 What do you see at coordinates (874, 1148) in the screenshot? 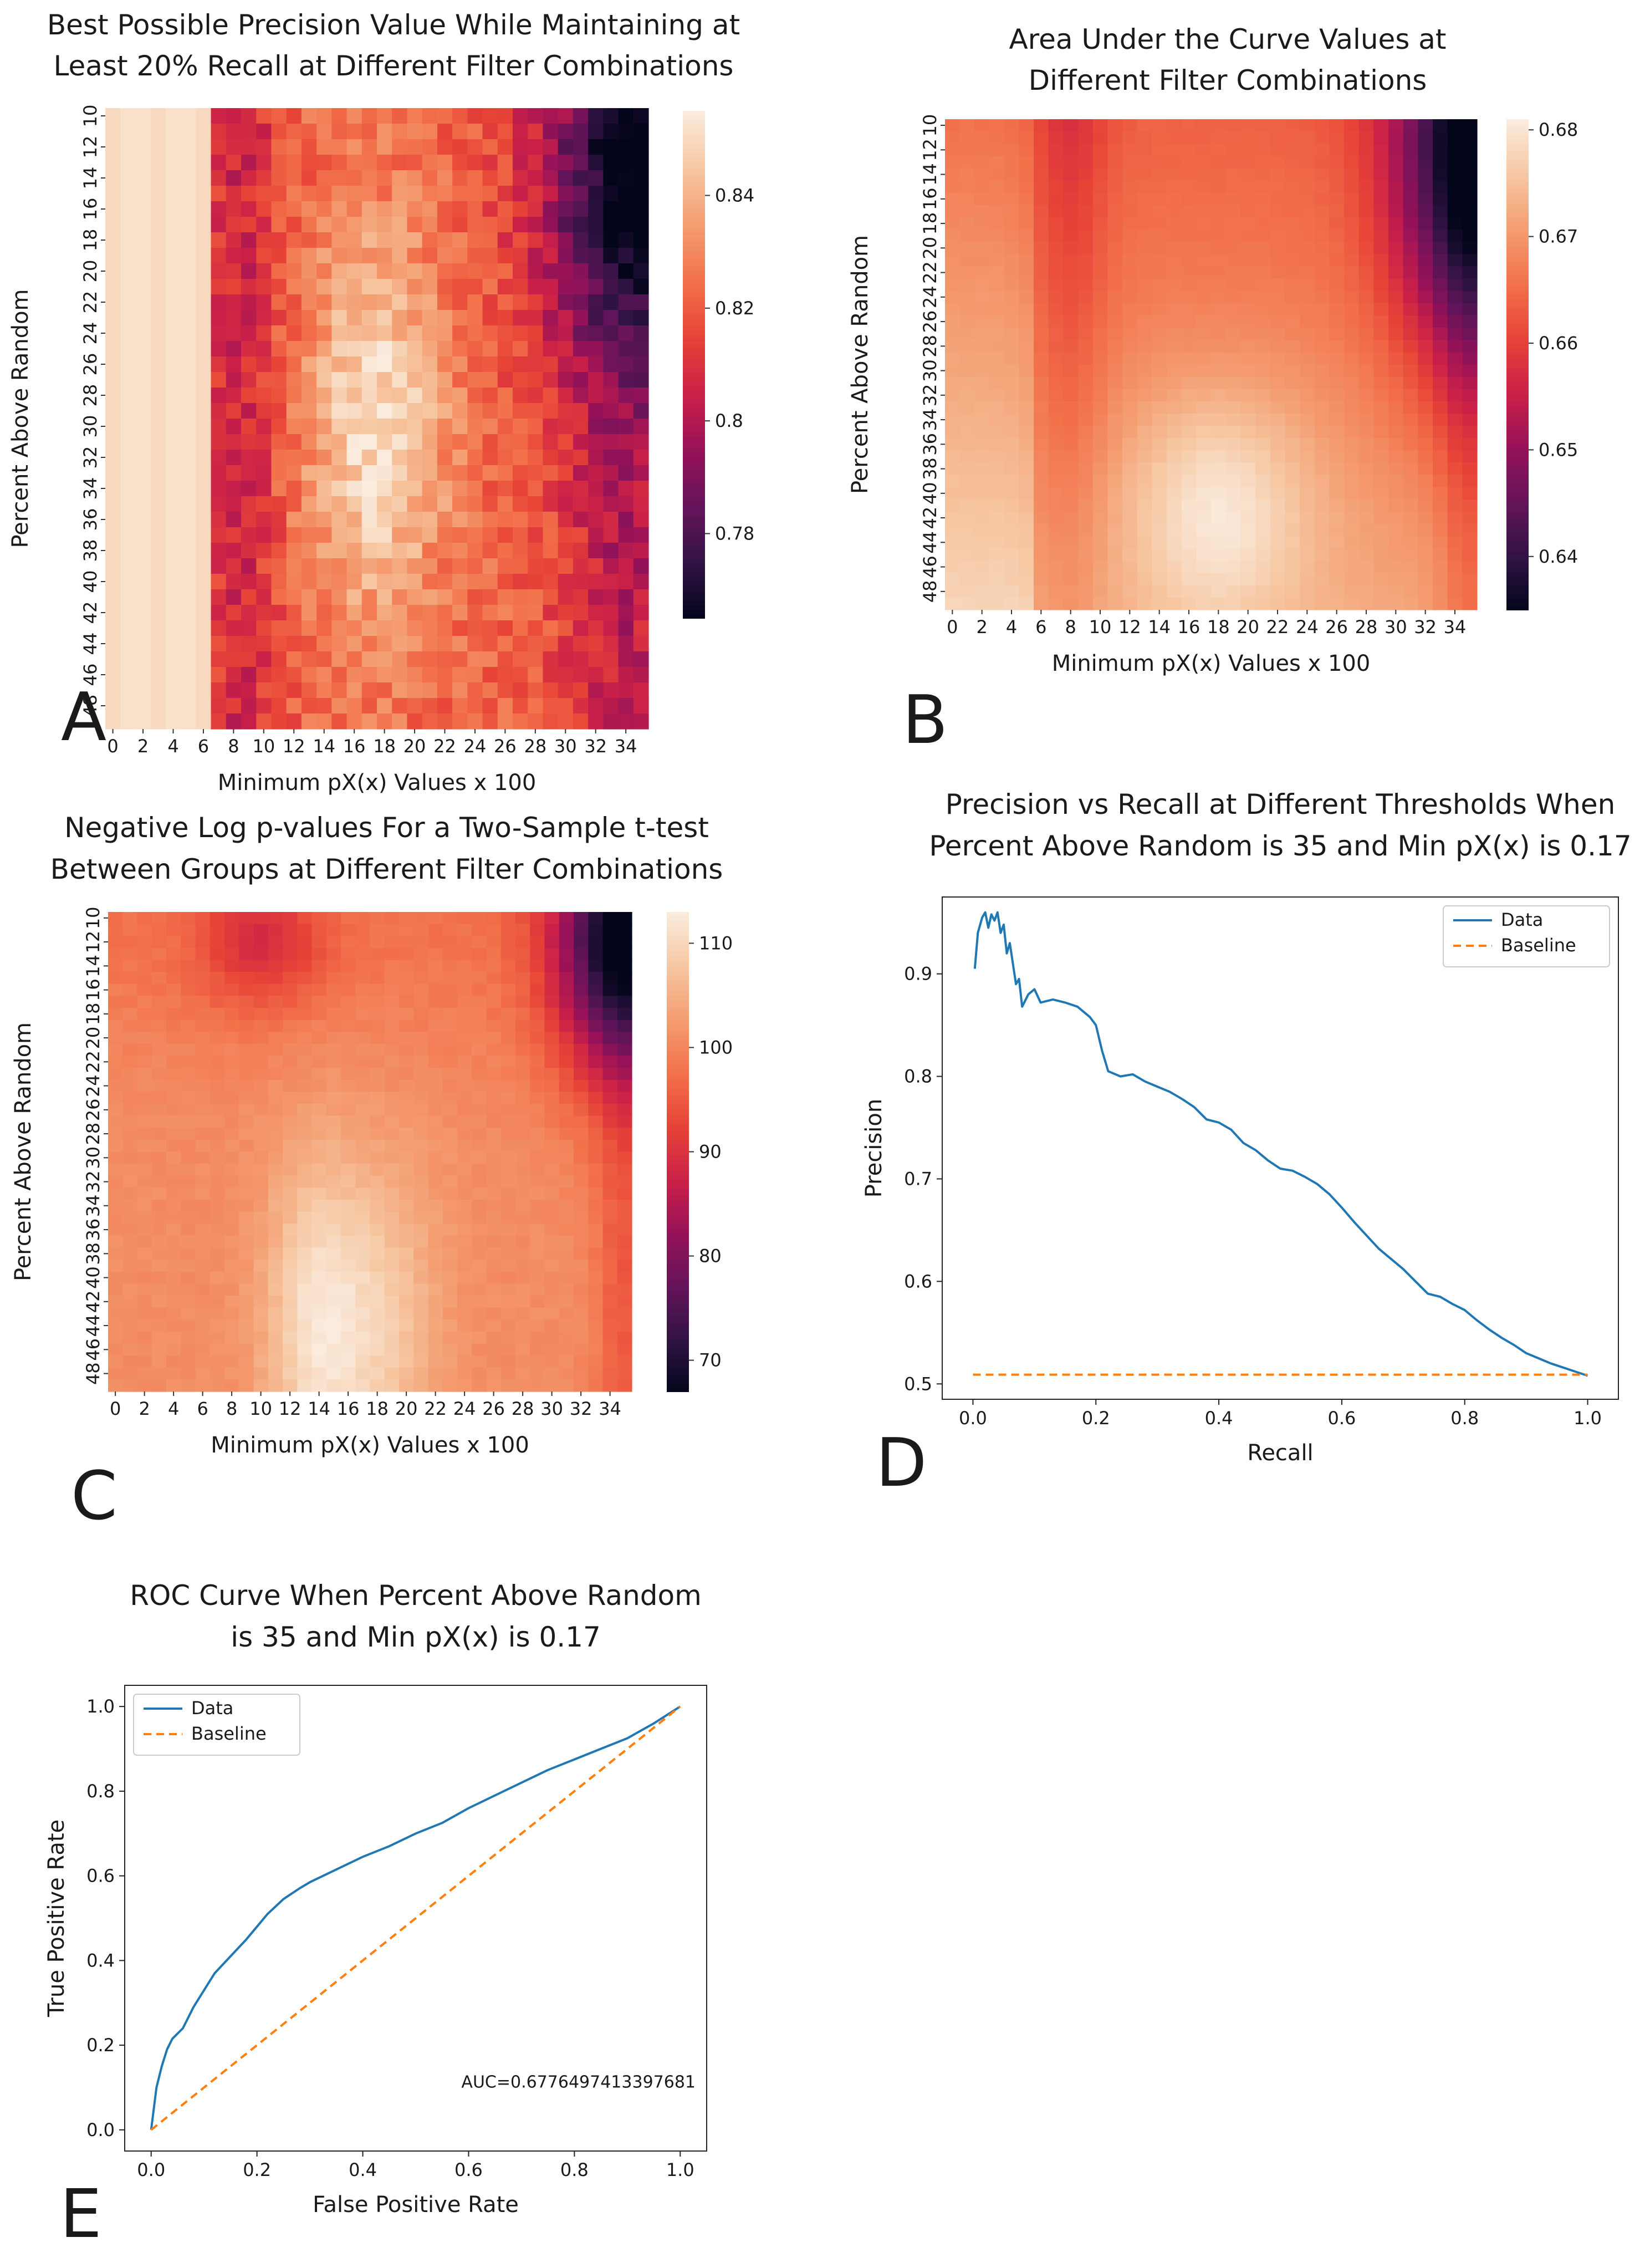
I see `y-axis-label: Precision` at bounding box center [874, 1148].